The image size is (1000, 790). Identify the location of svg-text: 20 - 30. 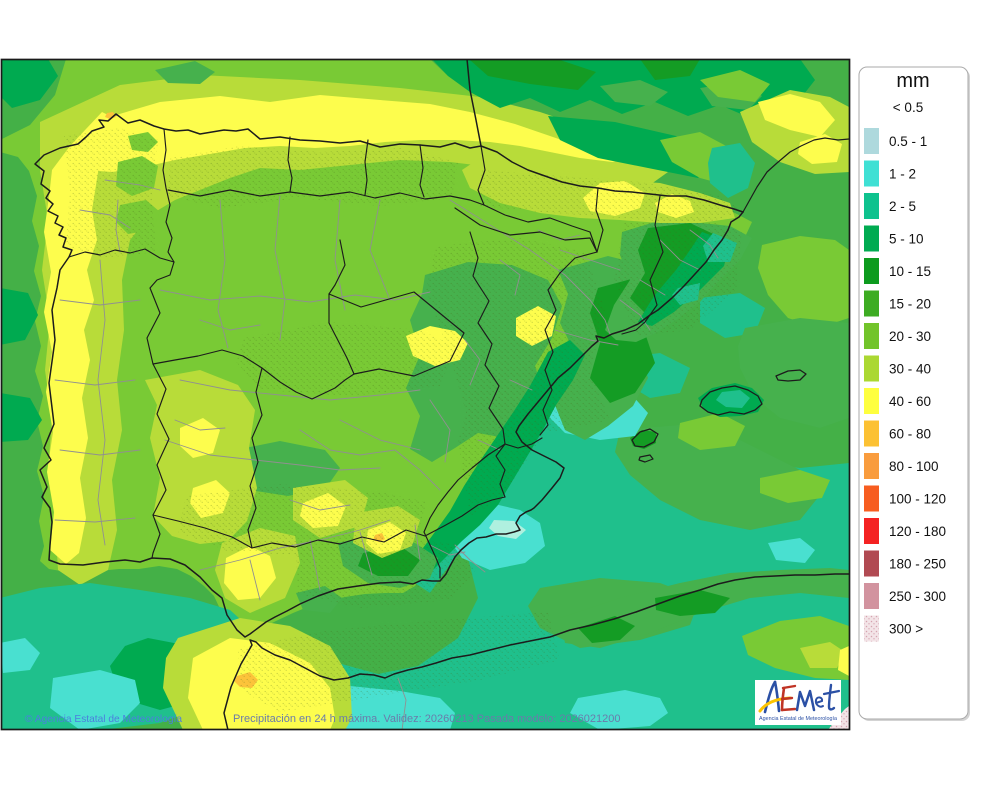
(910, 336).